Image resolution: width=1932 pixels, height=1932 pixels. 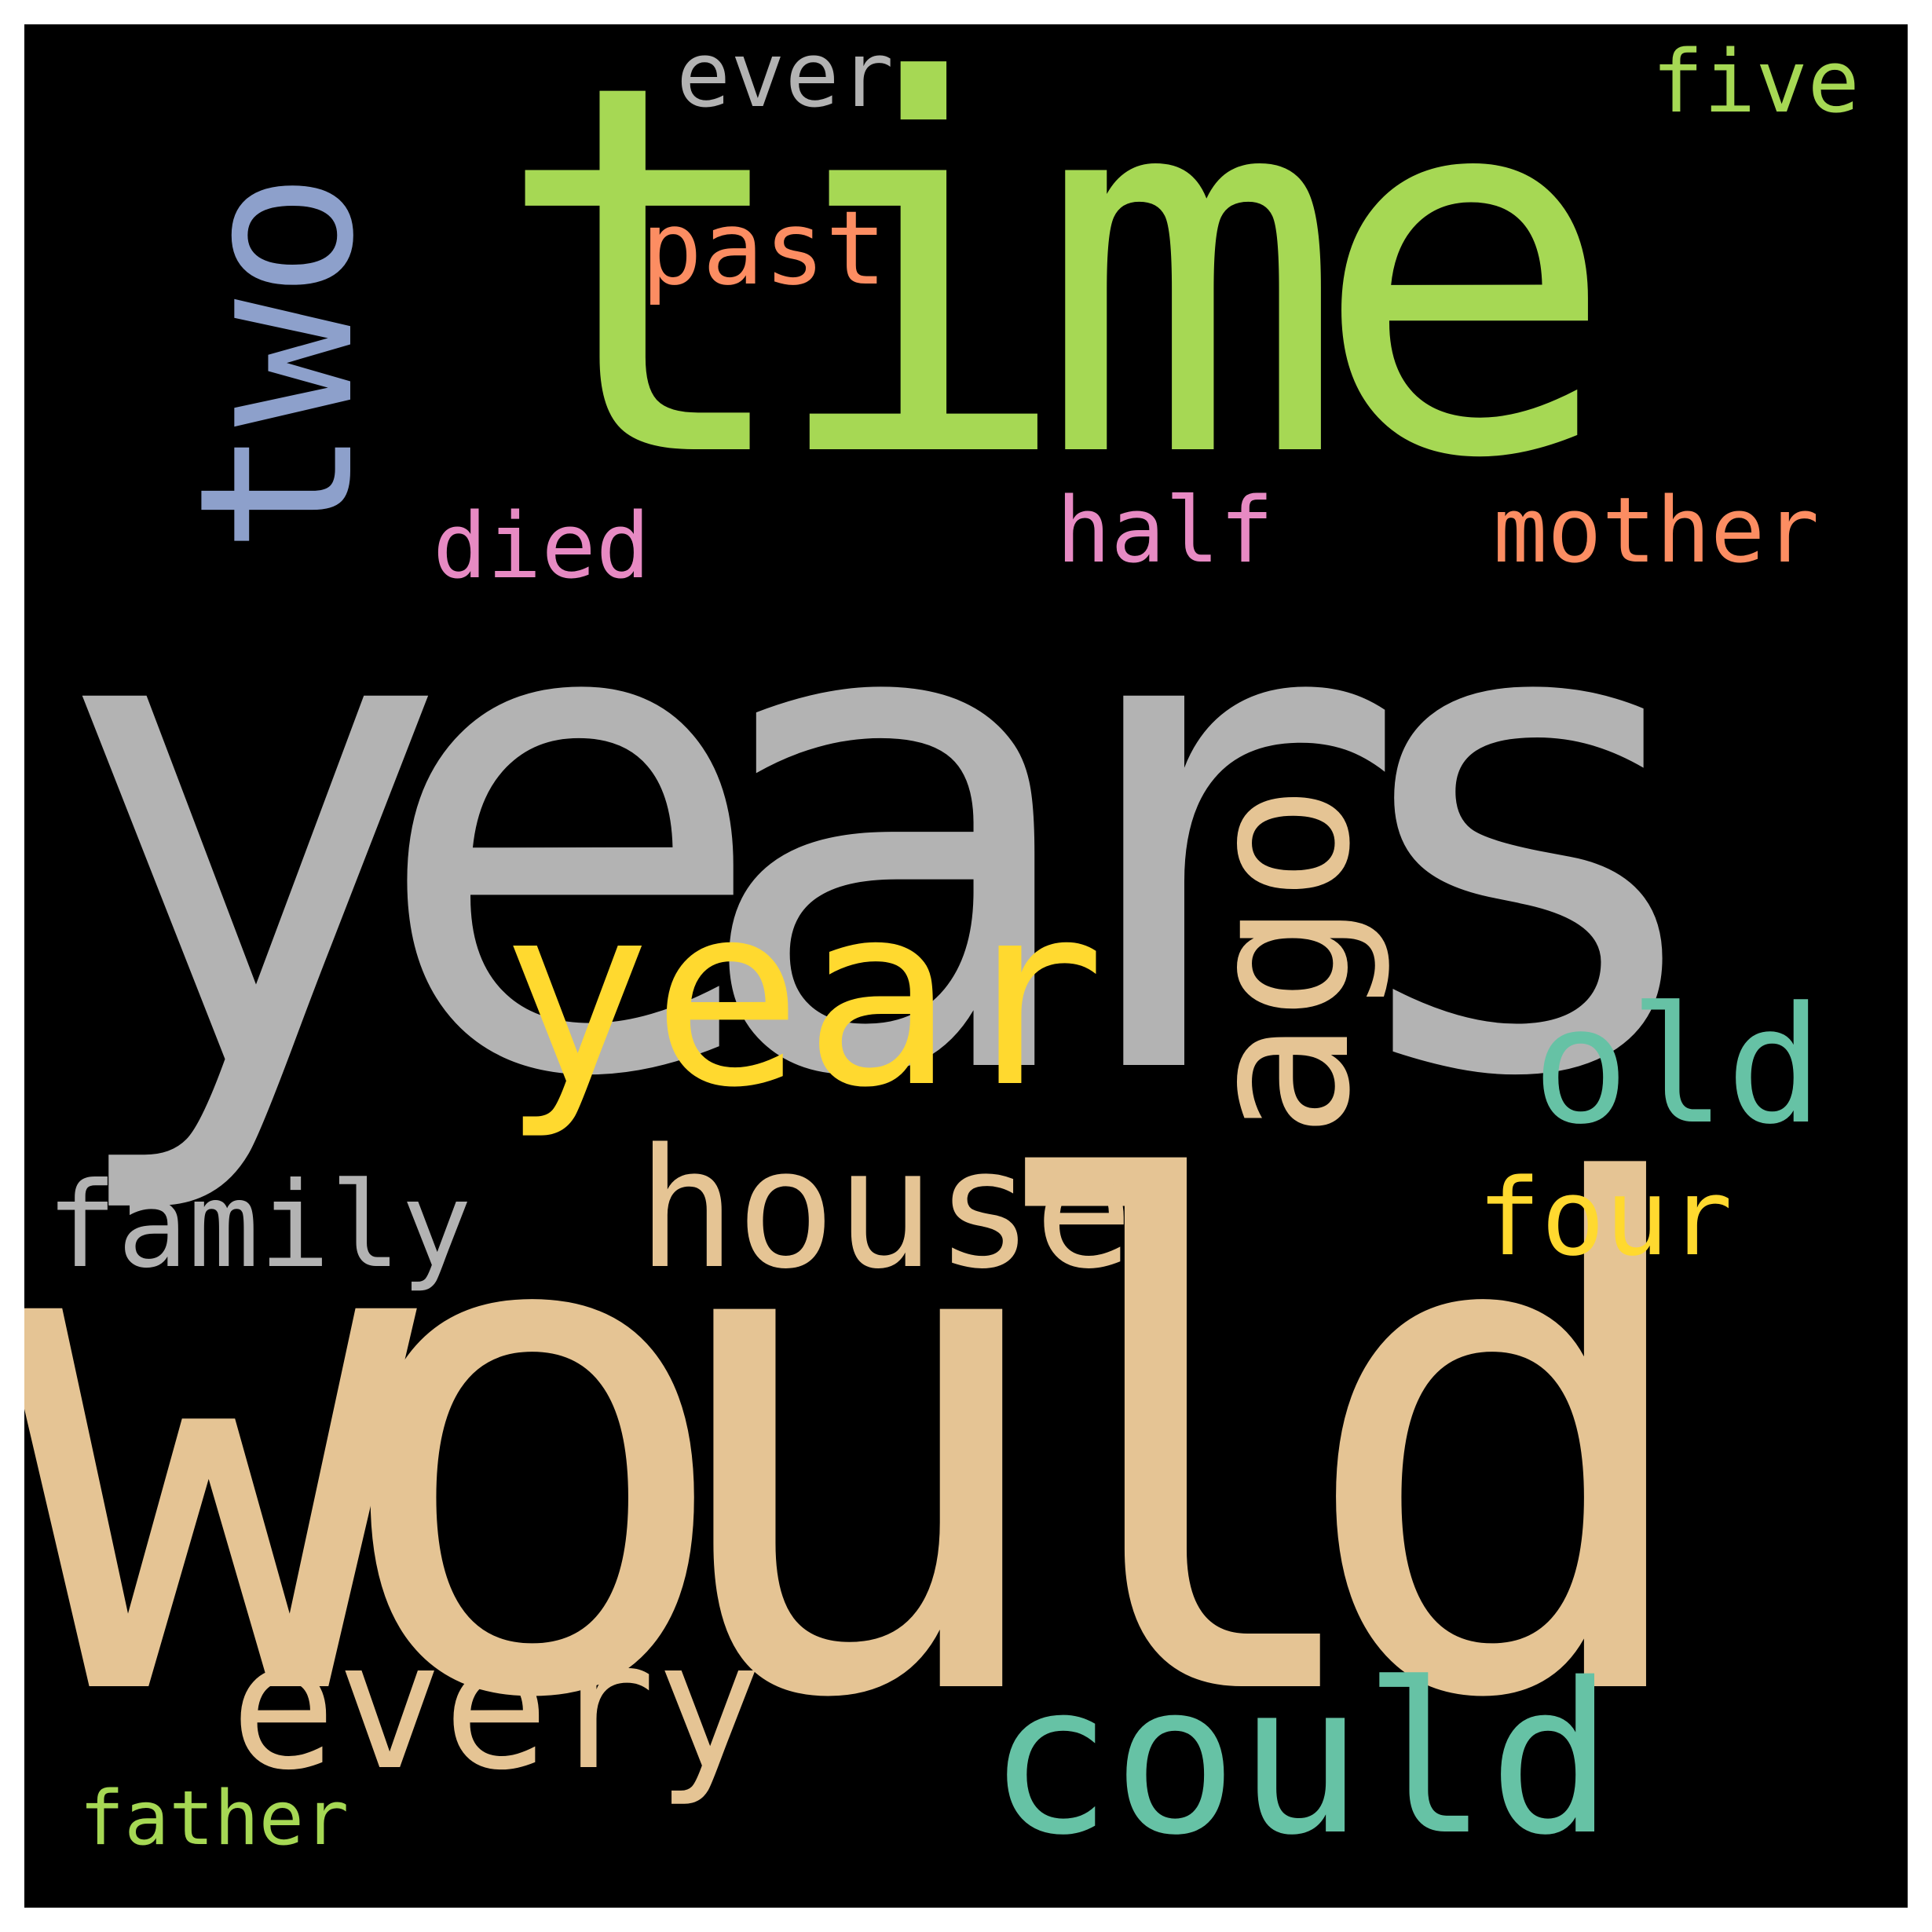 I want to click on word-mother: mother, so click(x=1657, y=531).